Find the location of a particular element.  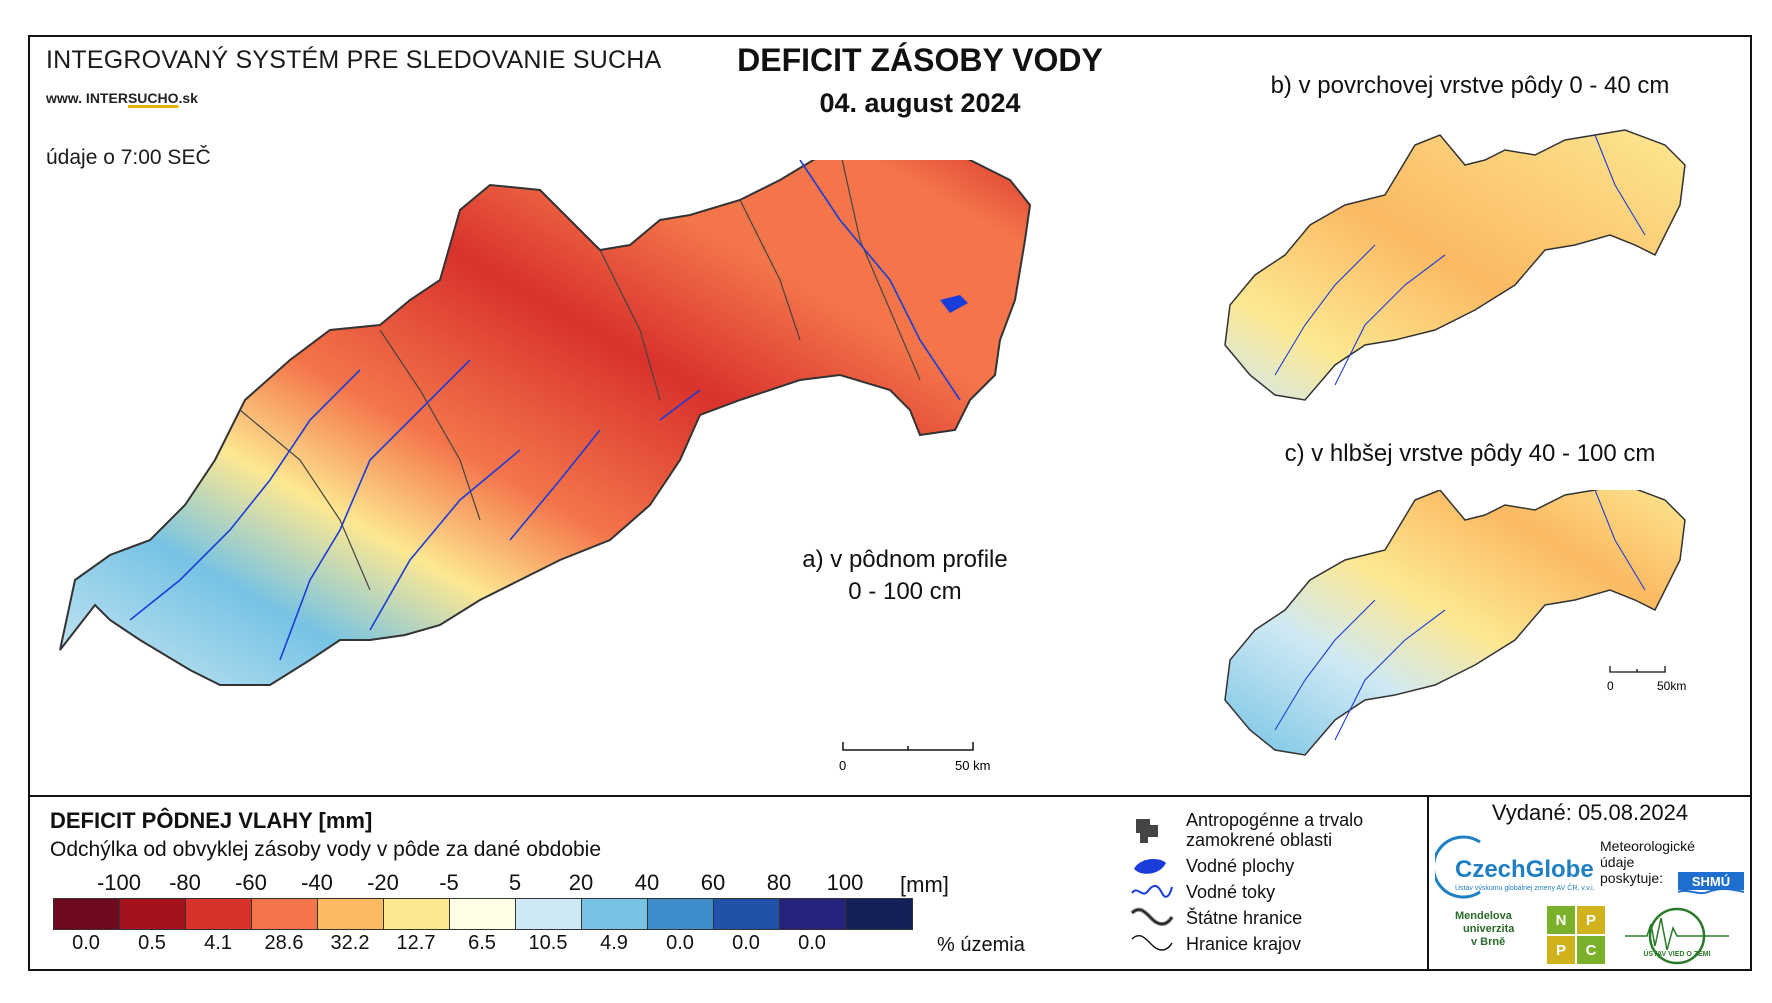

slovakia-outline-c is located at coordinates (1455, 623).